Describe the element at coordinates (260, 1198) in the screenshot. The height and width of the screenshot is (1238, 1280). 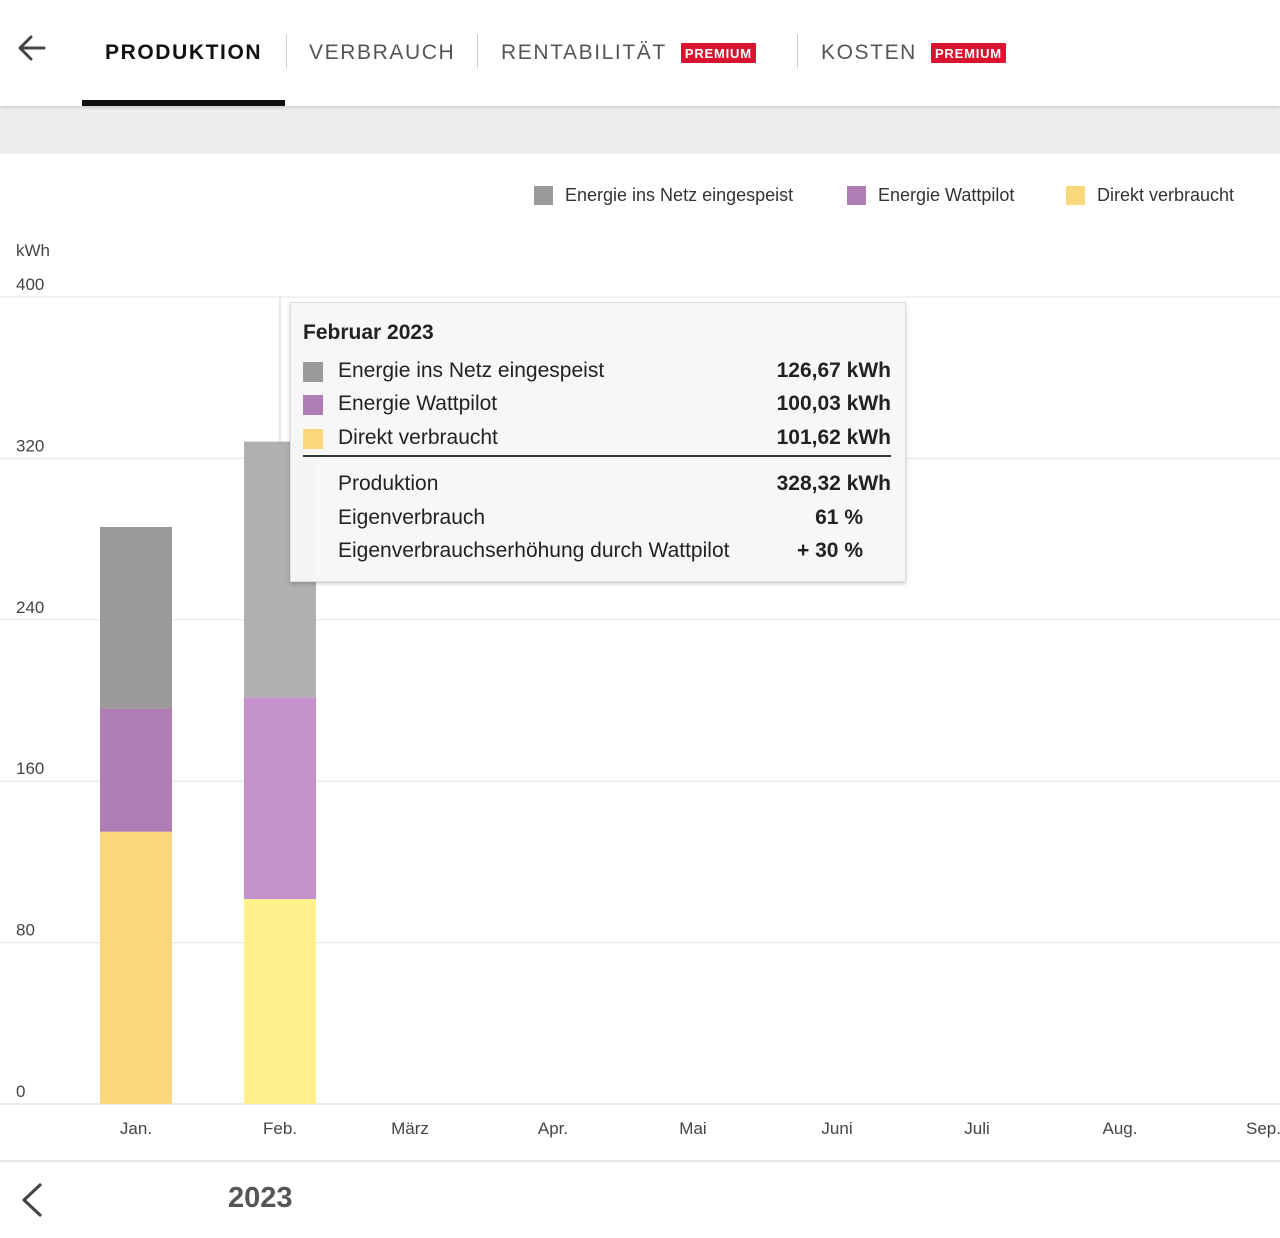
I see `year-label: 2023` at that location.